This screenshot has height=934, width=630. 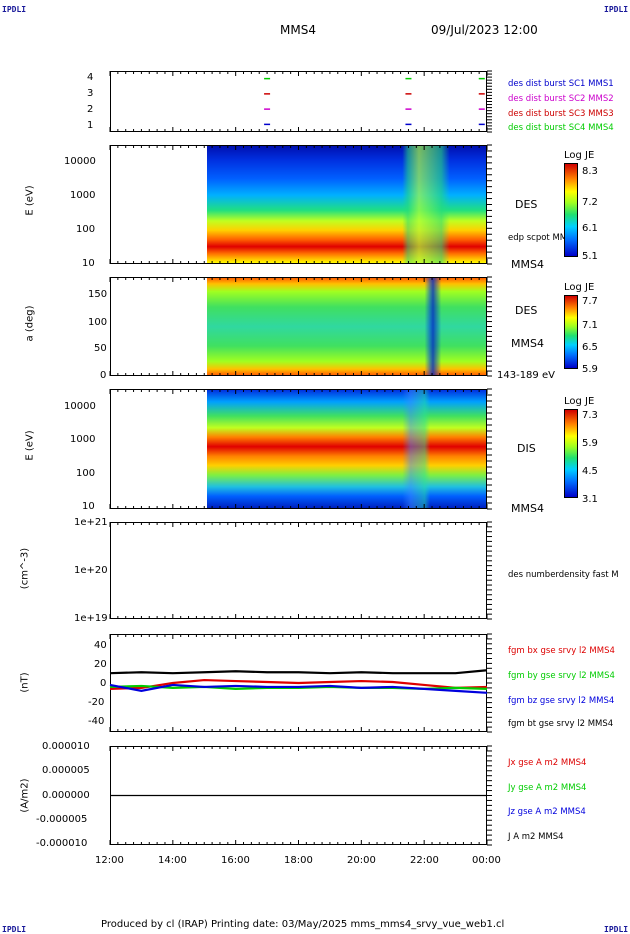 What do you see at coordinates (298, 30) in the screenshot?
I see `spacecraft-title: MMS4` at bounding box center [298, 30].